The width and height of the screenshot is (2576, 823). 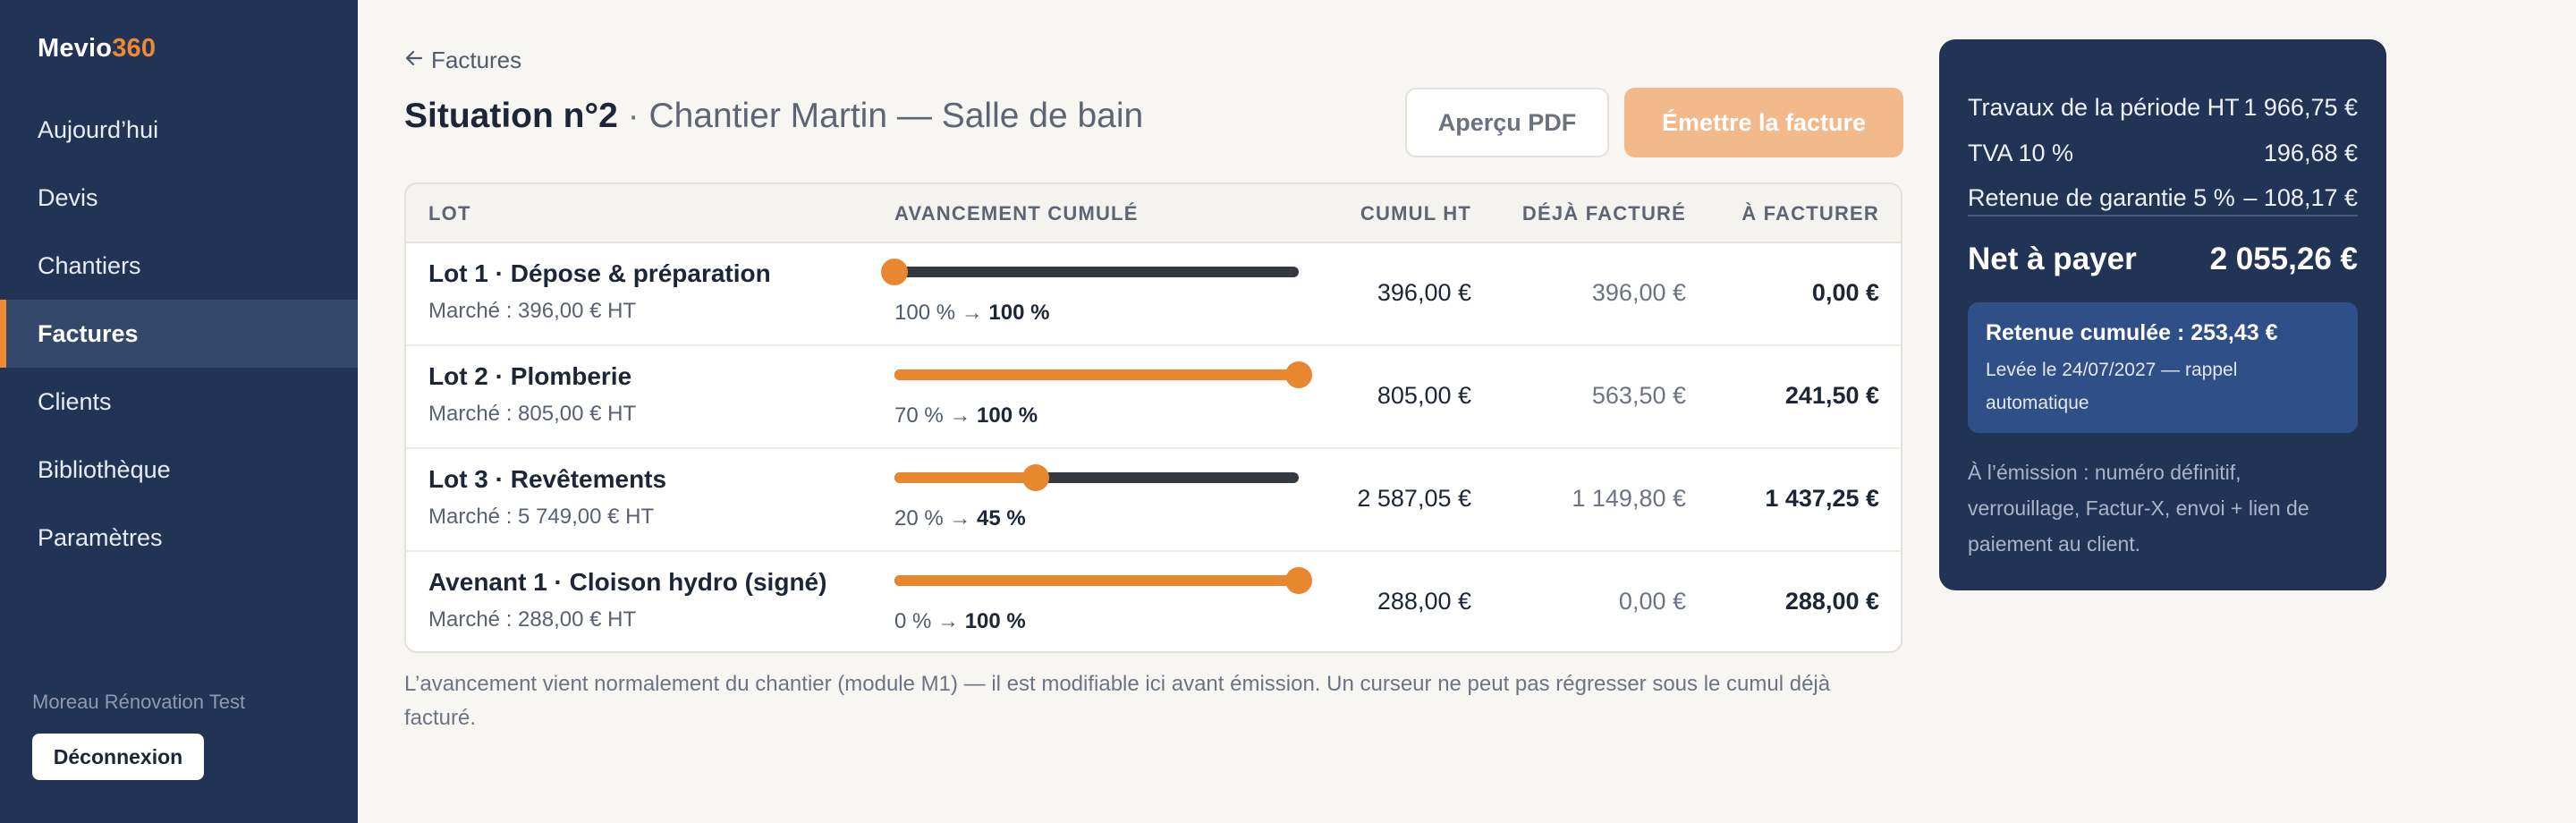 What do you see at coordinates (960, 621) in the screenshot?
I see `progress-label: 0 % → 100 %` at bounding box center [960, 621].